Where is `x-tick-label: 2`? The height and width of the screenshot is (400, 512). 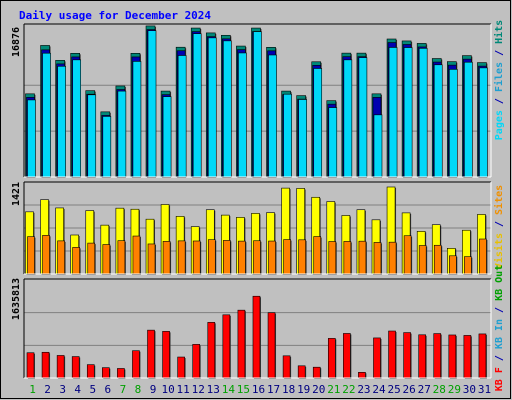 x-tick-label: 2 is located at coordinates (47, 389).